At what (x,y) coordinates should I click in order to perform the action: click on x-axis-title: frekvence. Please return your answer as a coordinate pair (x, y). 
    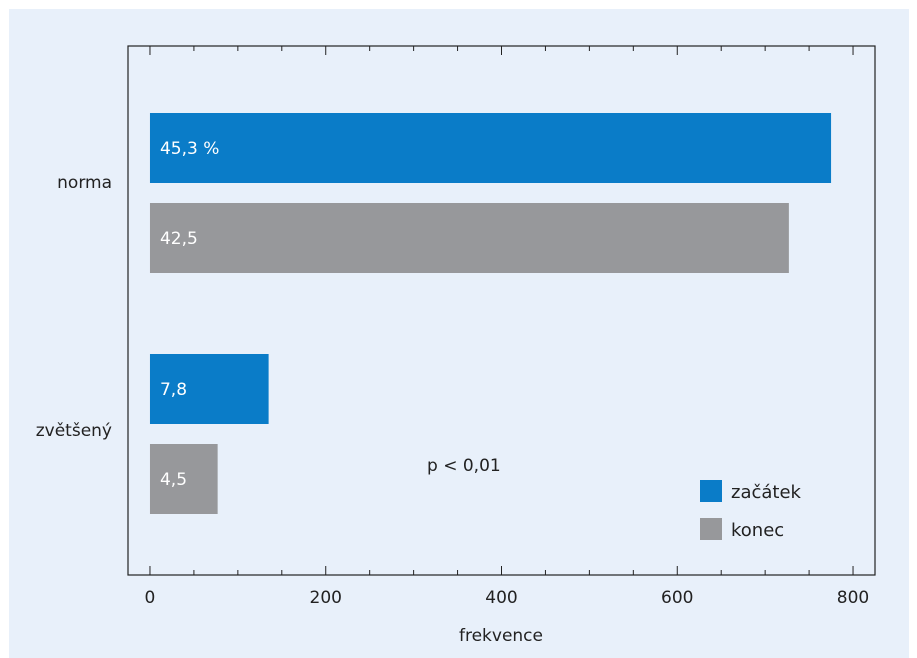
    Looking at the image, I should click on (501, 636).